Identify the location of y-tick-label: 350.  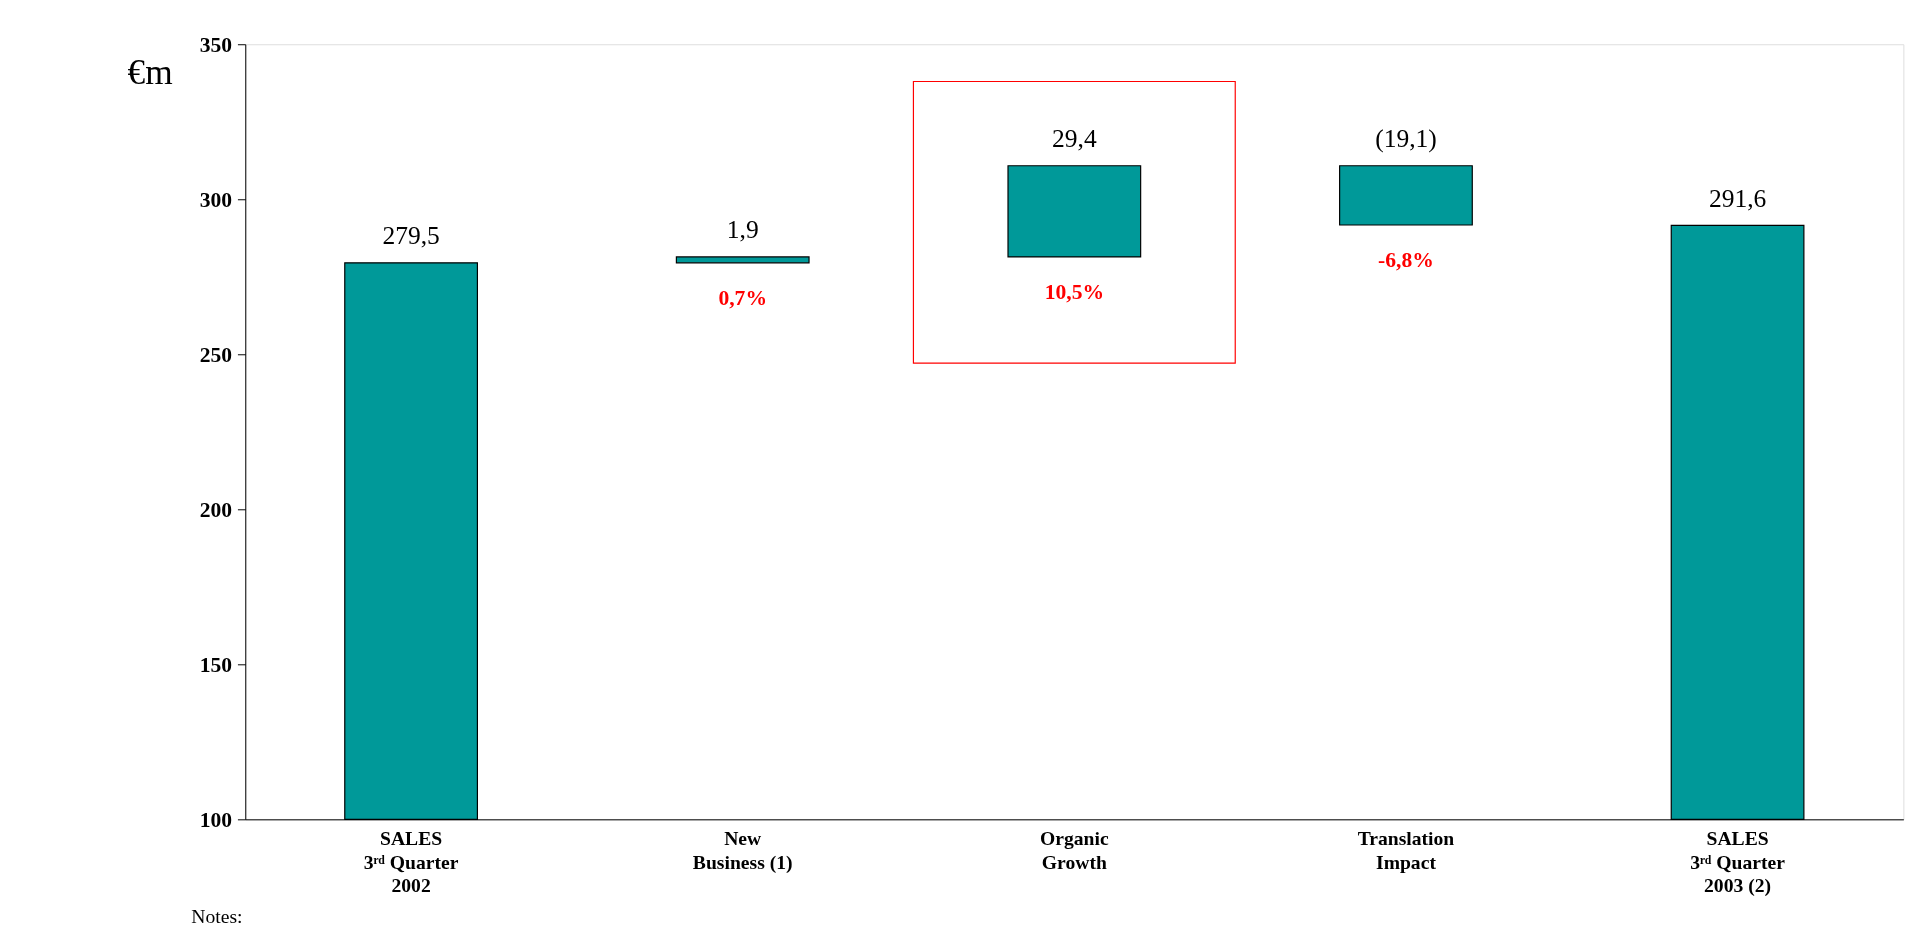
(216, 44).